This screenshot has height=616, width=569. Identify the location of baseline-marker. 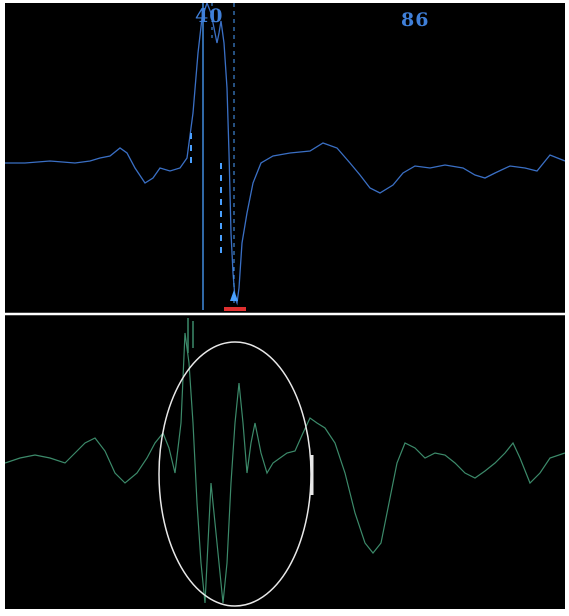
(235, 309).